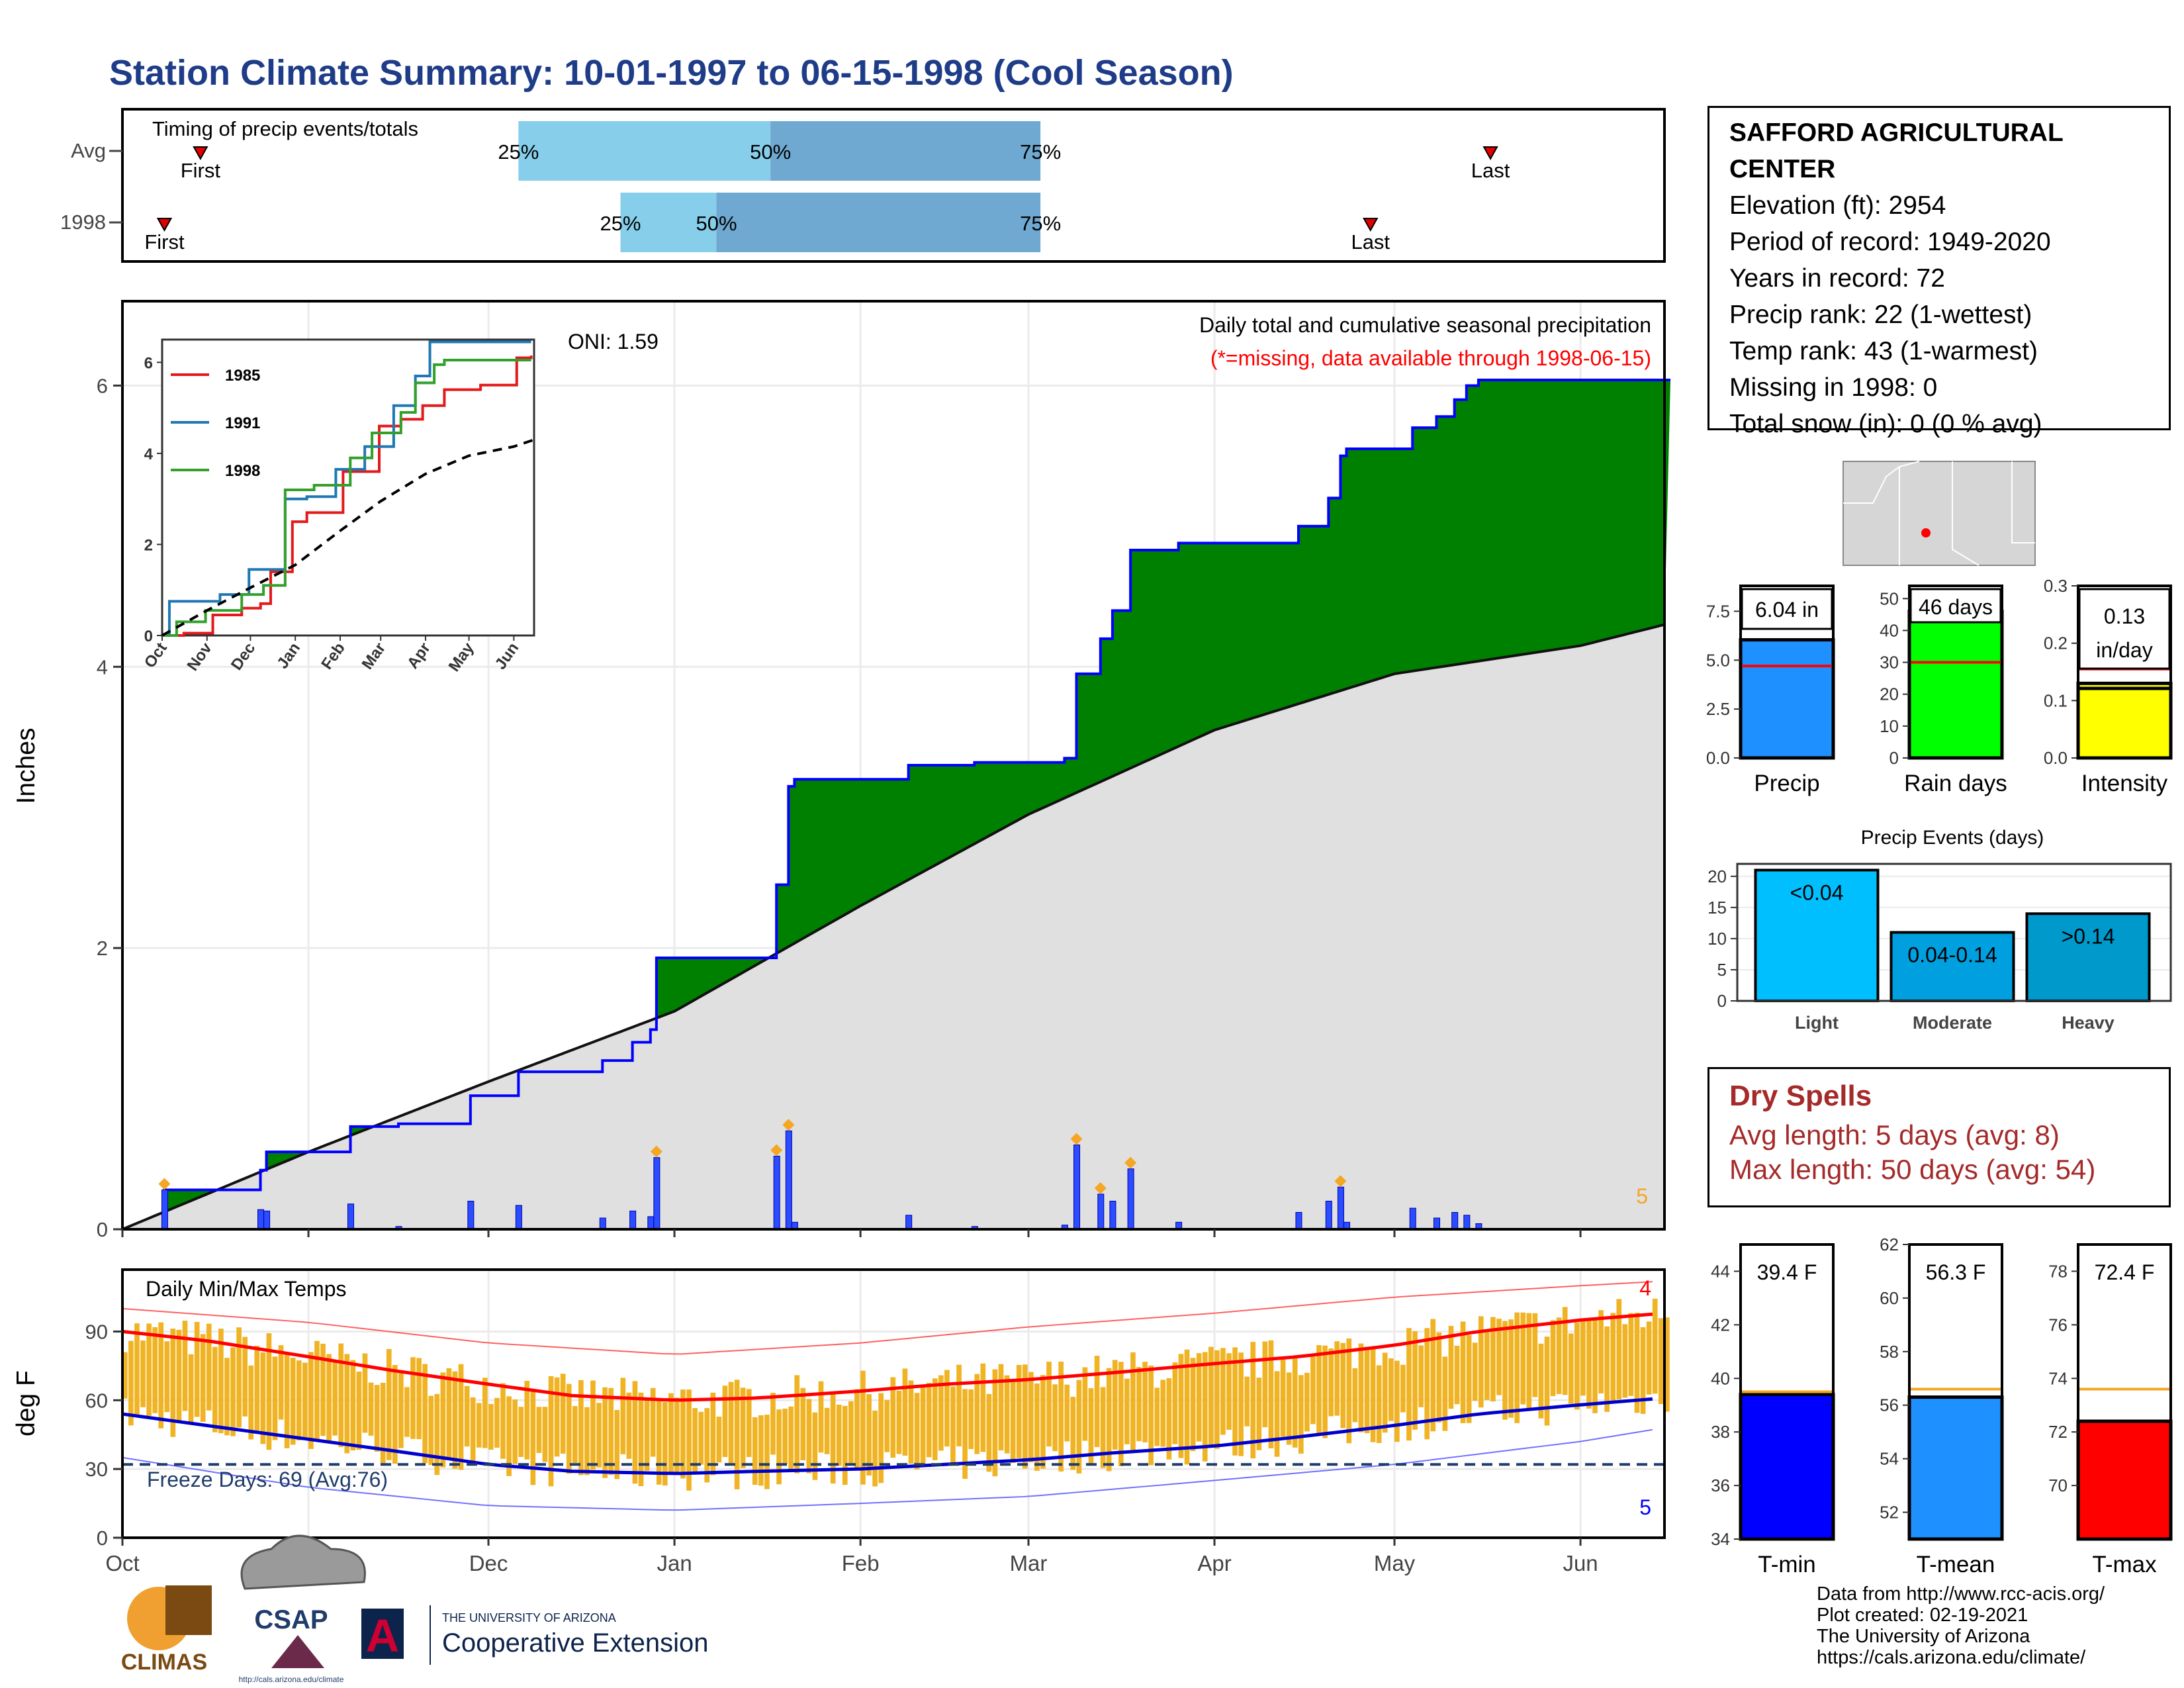 This screenshot has height=1688, width=2184. What do you see at coordinates (1889, 726) in the screenshot?
I see `small-ytick-label: 10` at bounding box center [1889, 726].